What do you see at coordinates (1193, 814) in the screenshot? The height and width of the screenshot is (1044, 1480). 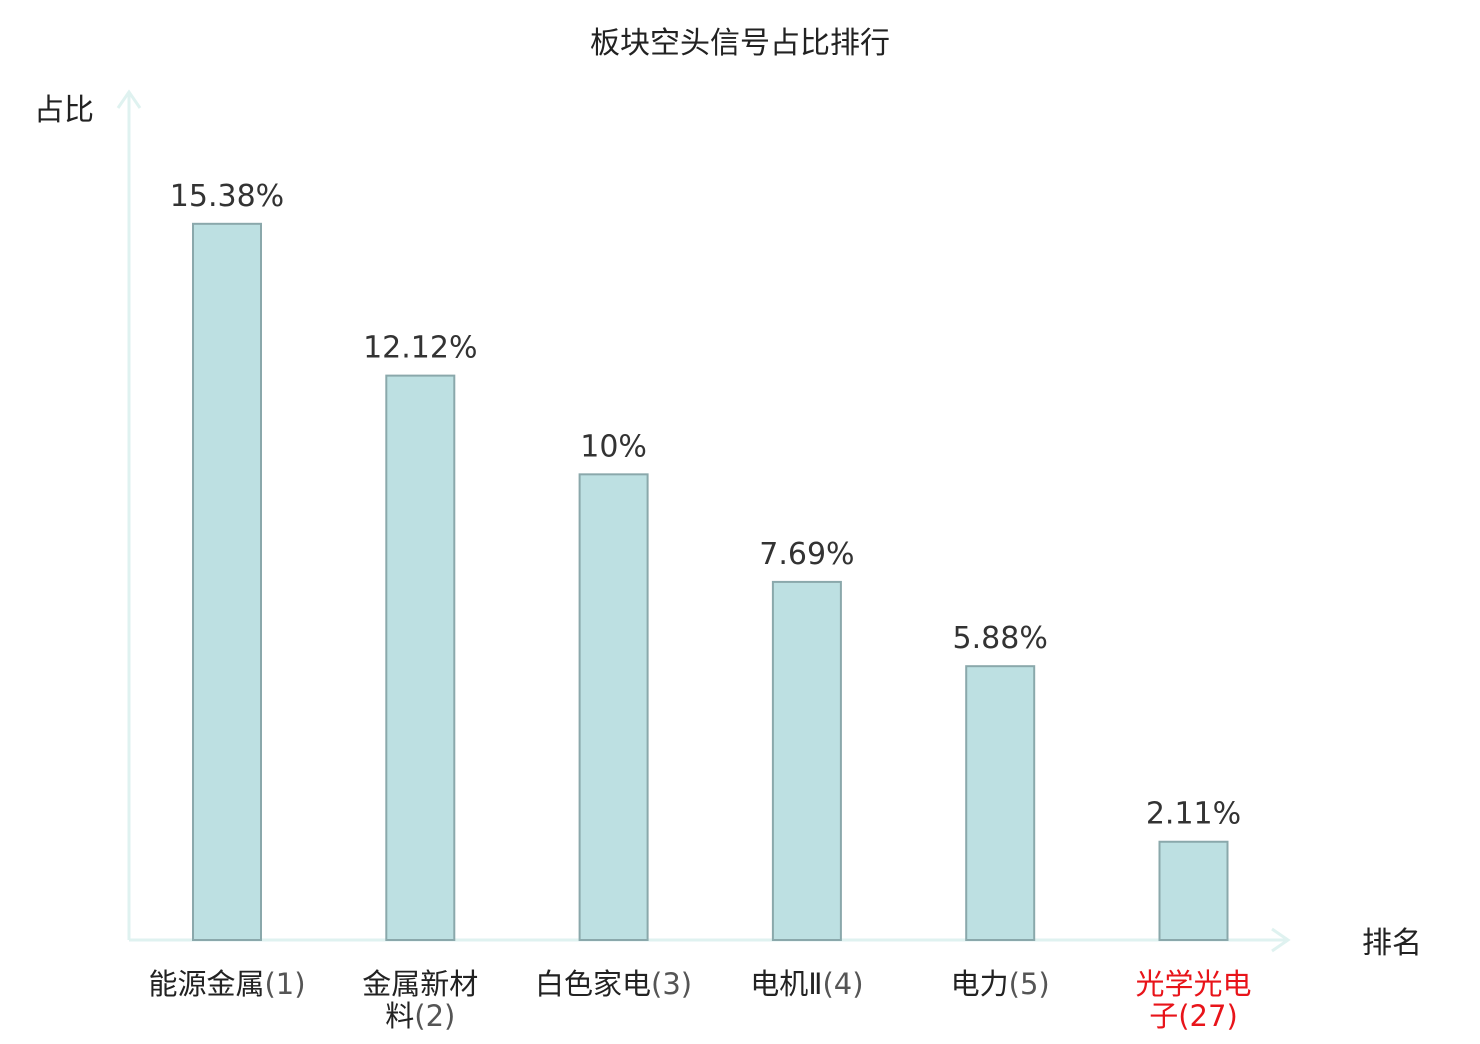 I see `bar-value-label: 2.11%` at bounding box center [1193, 814].